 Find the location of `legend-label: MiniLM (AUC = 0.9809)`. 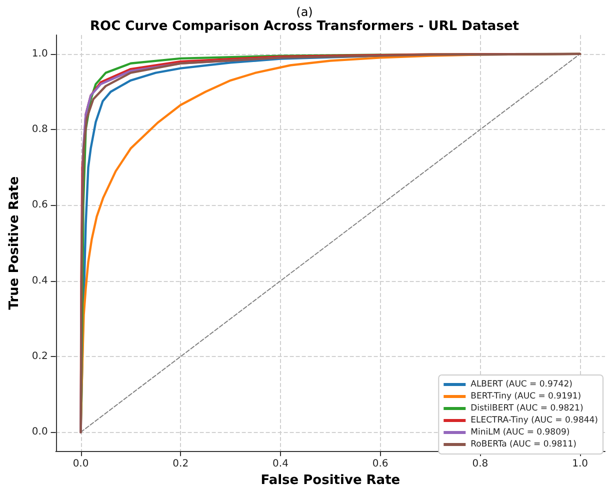

legend-label: MiniLM (AUC = 0.9809) is located at coordinates (520, 433).